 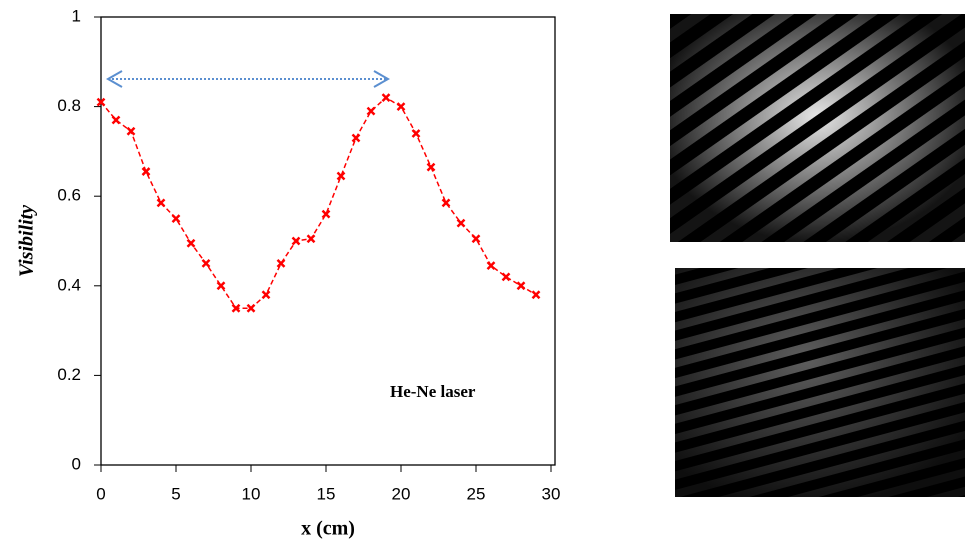 What do you see at coordinates (69, 284) in the screenshot?
I see `y-tick-label: 0.4` at bounding box center [69, 284].